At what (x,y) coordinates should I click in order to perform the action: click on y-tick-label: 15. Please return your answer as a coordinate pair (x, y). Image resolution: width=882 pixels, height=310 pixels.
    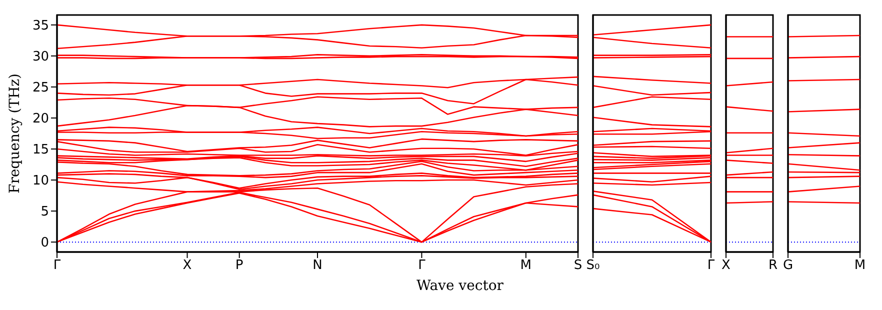
    Looking at the image, I should click on (40, 150).